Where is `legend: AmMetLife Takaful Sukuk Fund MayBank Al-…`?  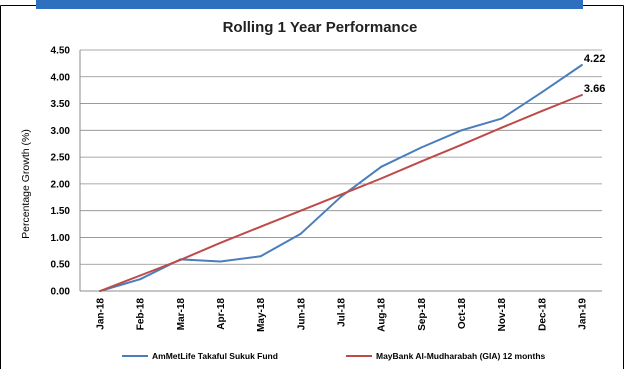
legend: AmMetLife Takaful Sukuk Fund MayBank Al-… is located at coordinates (334, 356).